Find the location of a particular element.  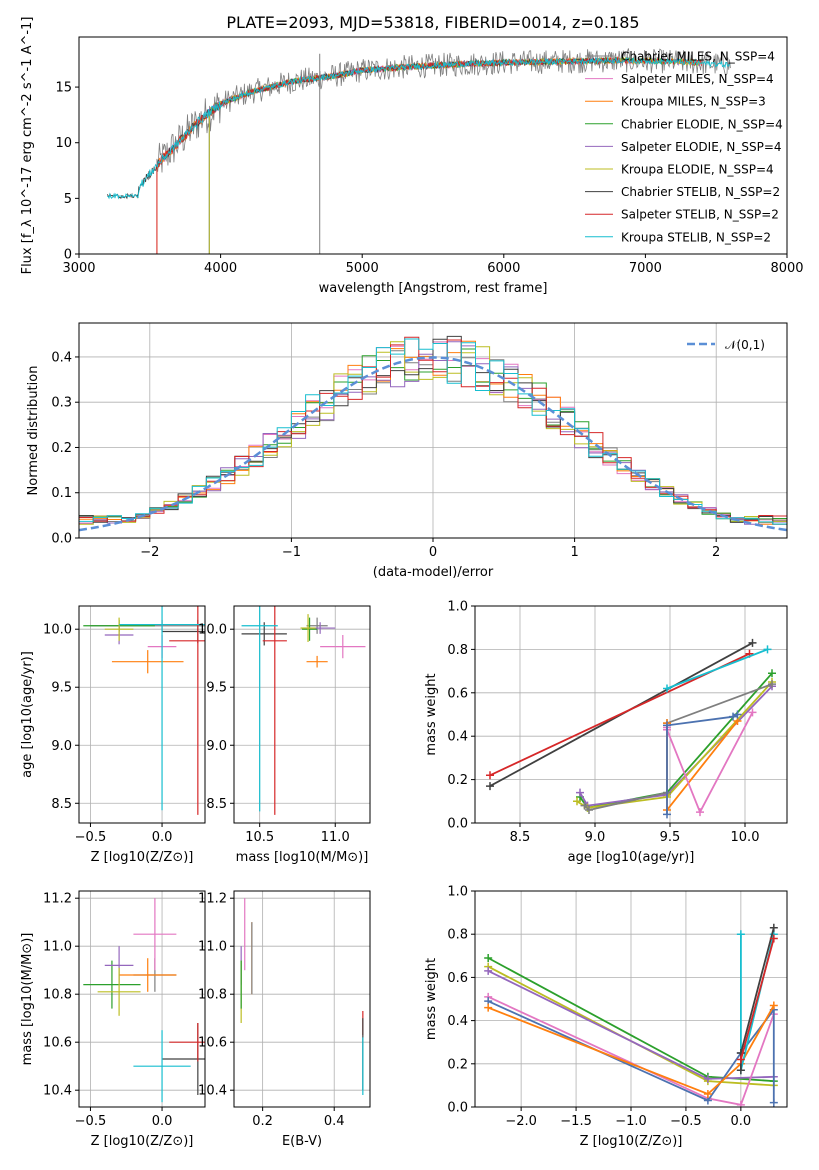

series-kroupa-miles is located at coordinates (702, 765).